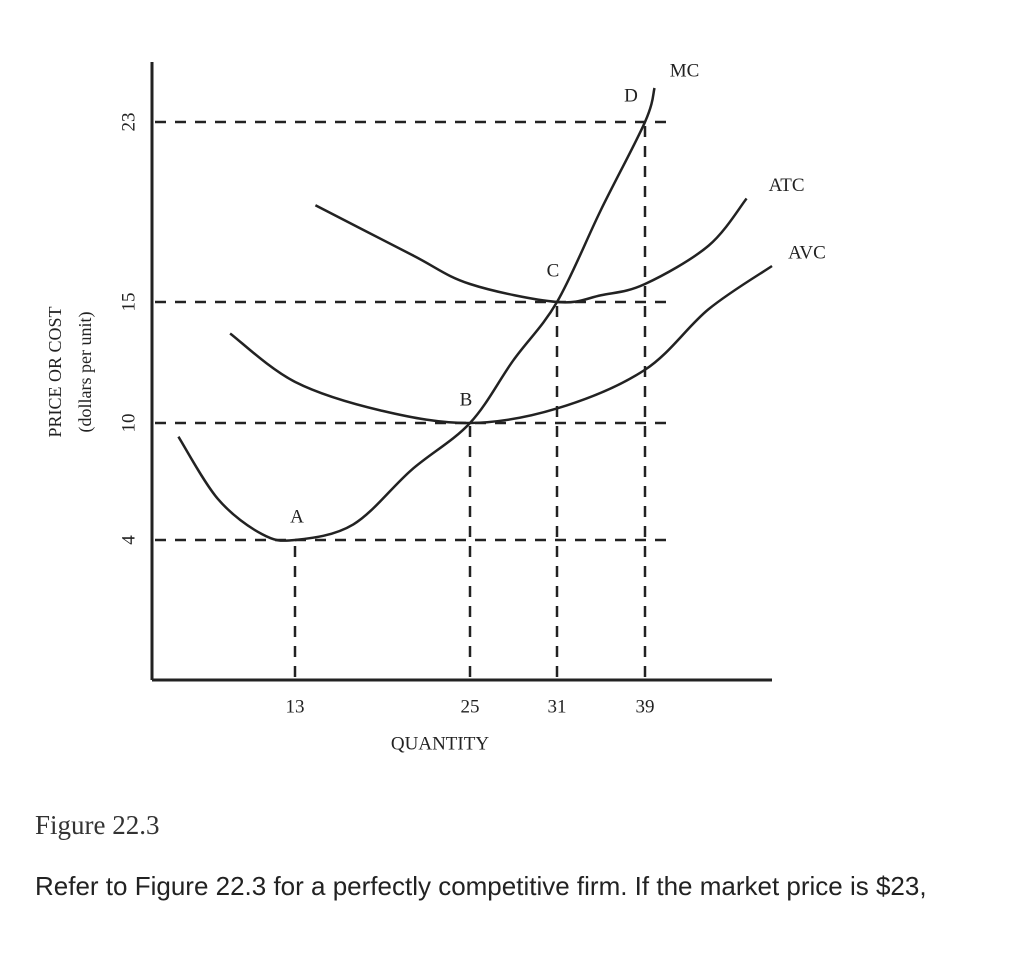 The width and height of the screenshot is (1028, 980). Describe the element at coordinates (297, 516) in the screenshot. I see `point-label: A` at that location.